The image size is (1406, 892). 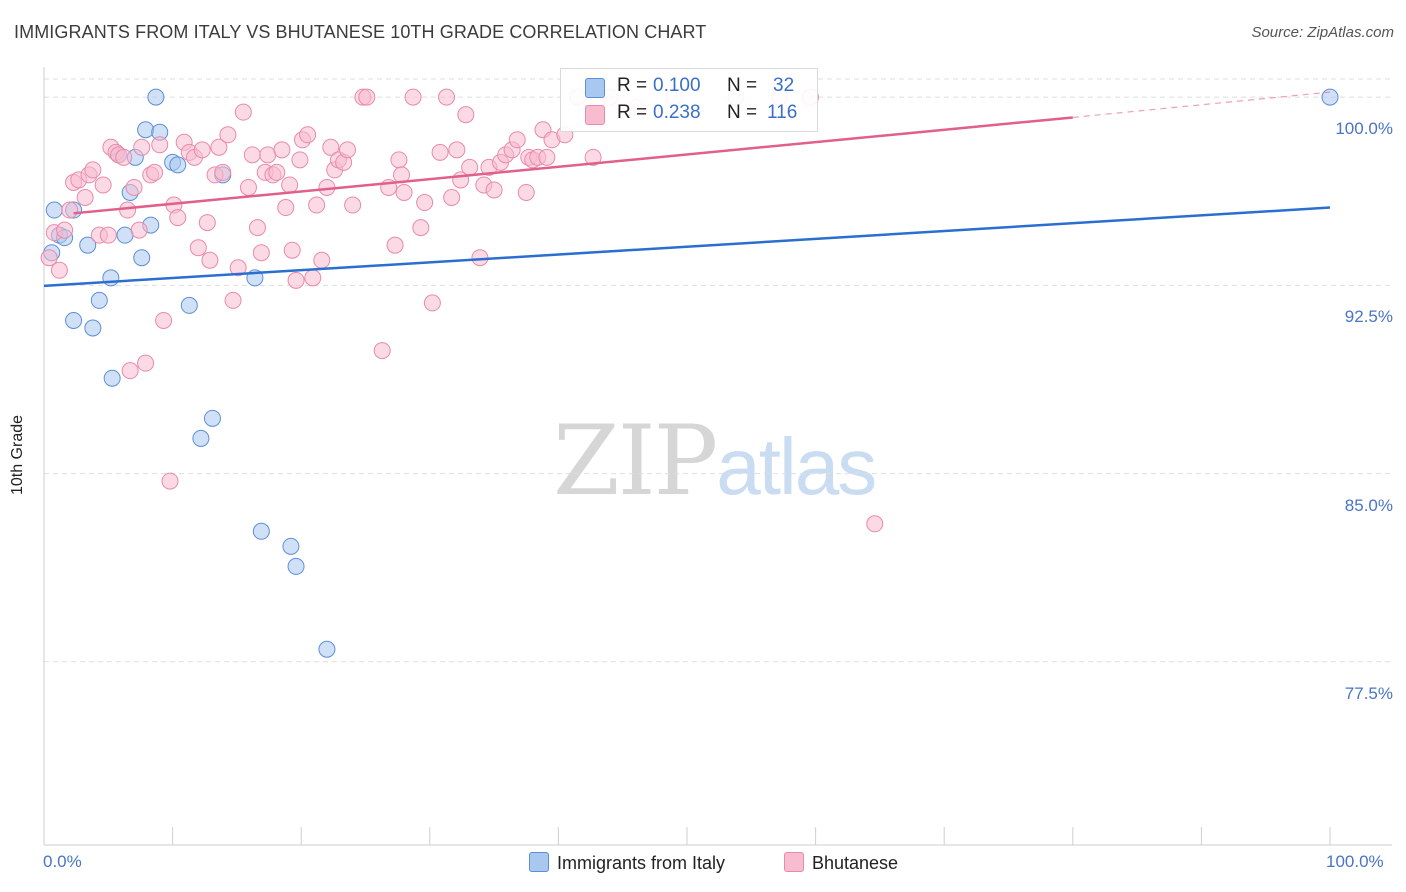 What do you see at coordinates (1368, 505) in the screenshot?
I see `y-tick-label: 85.0%` at bounding box center [1368, 505].